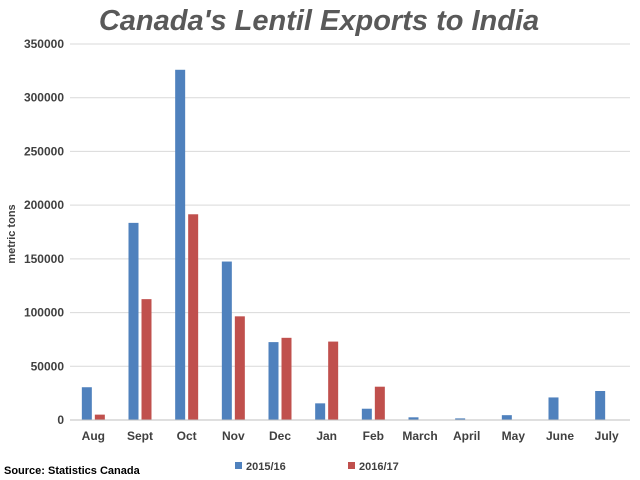 This screenshot has width=640, height=480. I want to click on bar-2015-16-nov, so click(226, 340).